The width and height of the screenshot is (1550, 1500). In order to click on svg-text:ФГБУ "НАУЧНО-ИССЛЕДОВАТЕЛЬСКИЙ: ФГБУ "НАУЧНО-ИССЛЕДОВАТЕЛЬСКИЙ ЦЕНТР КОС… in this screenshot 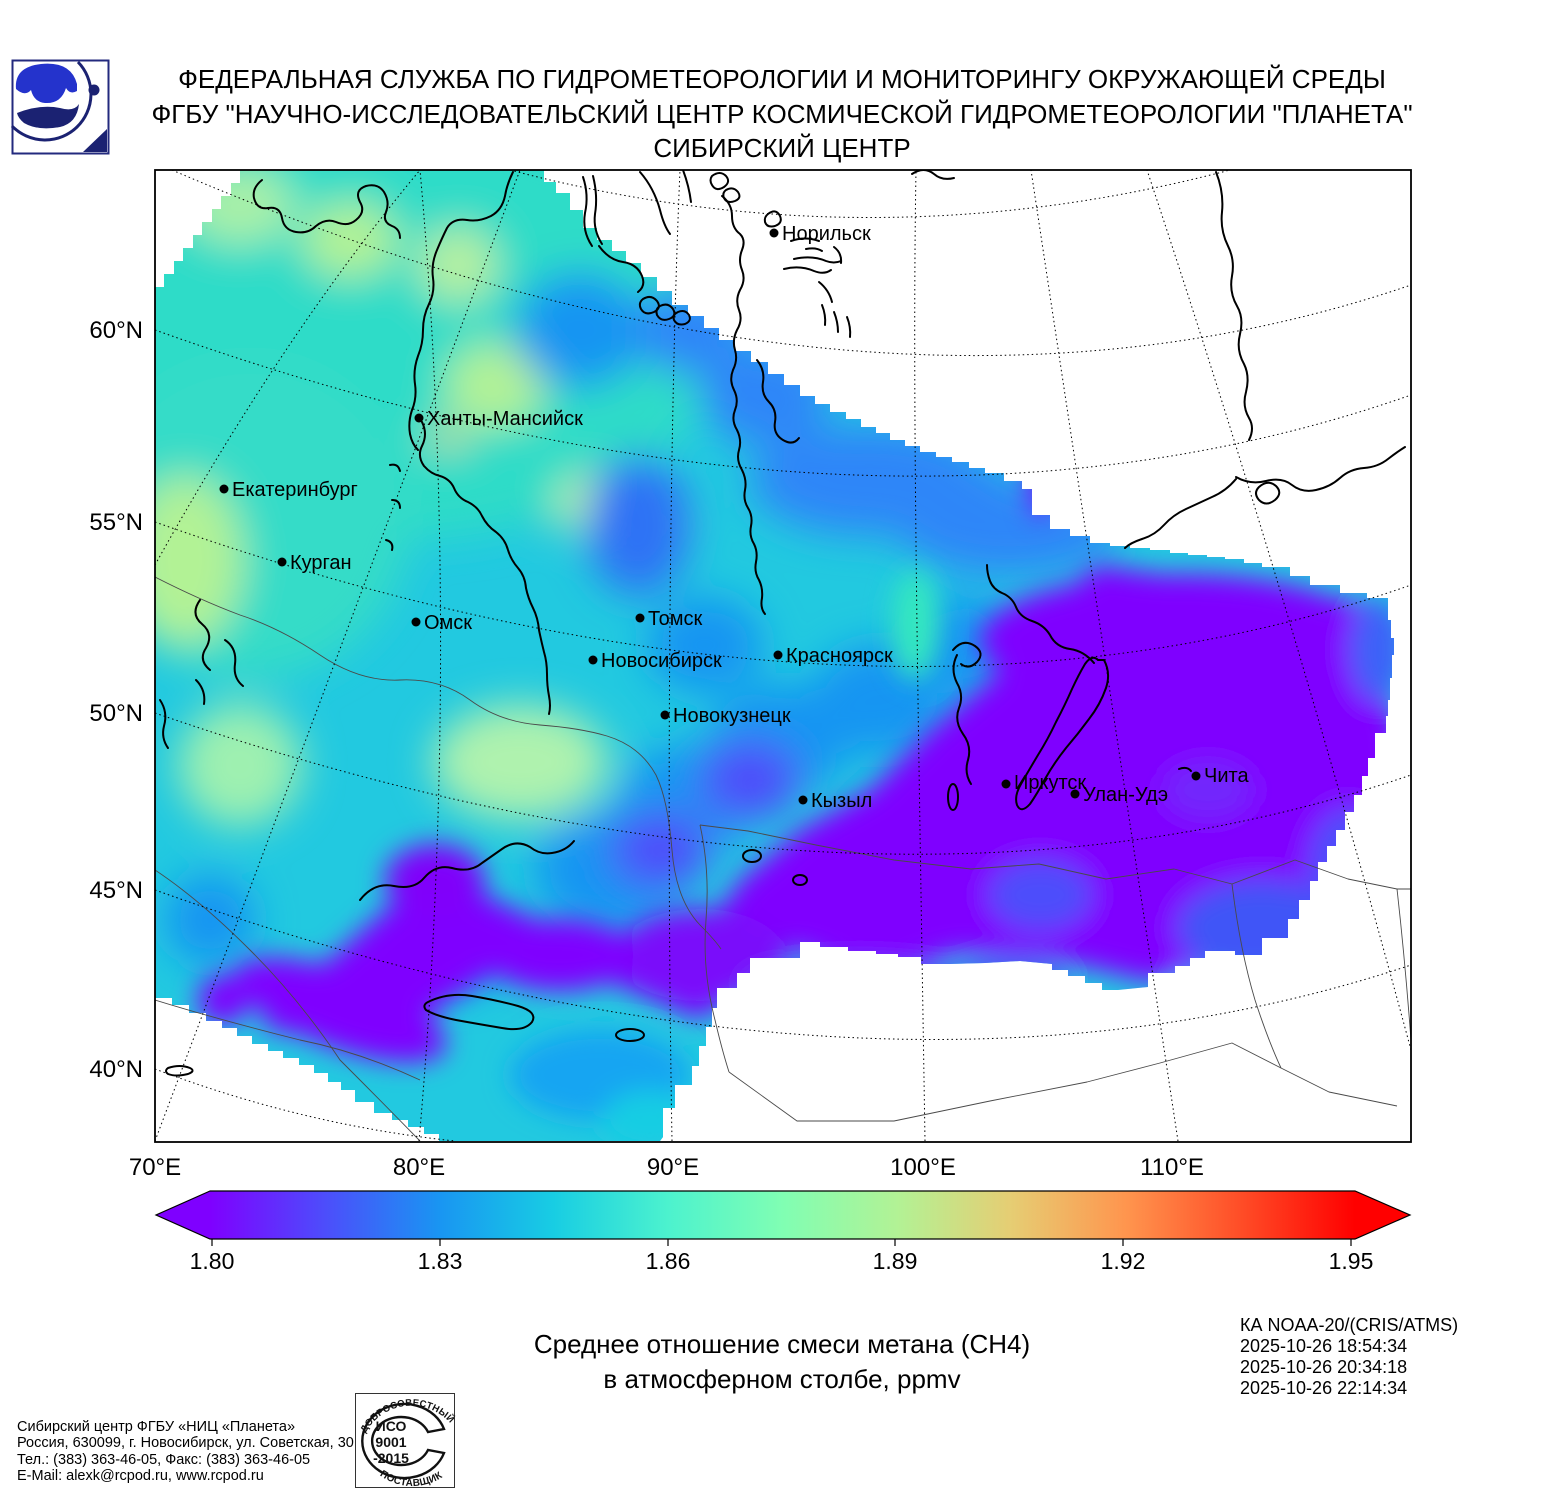, I will do `click(781, 114)`.